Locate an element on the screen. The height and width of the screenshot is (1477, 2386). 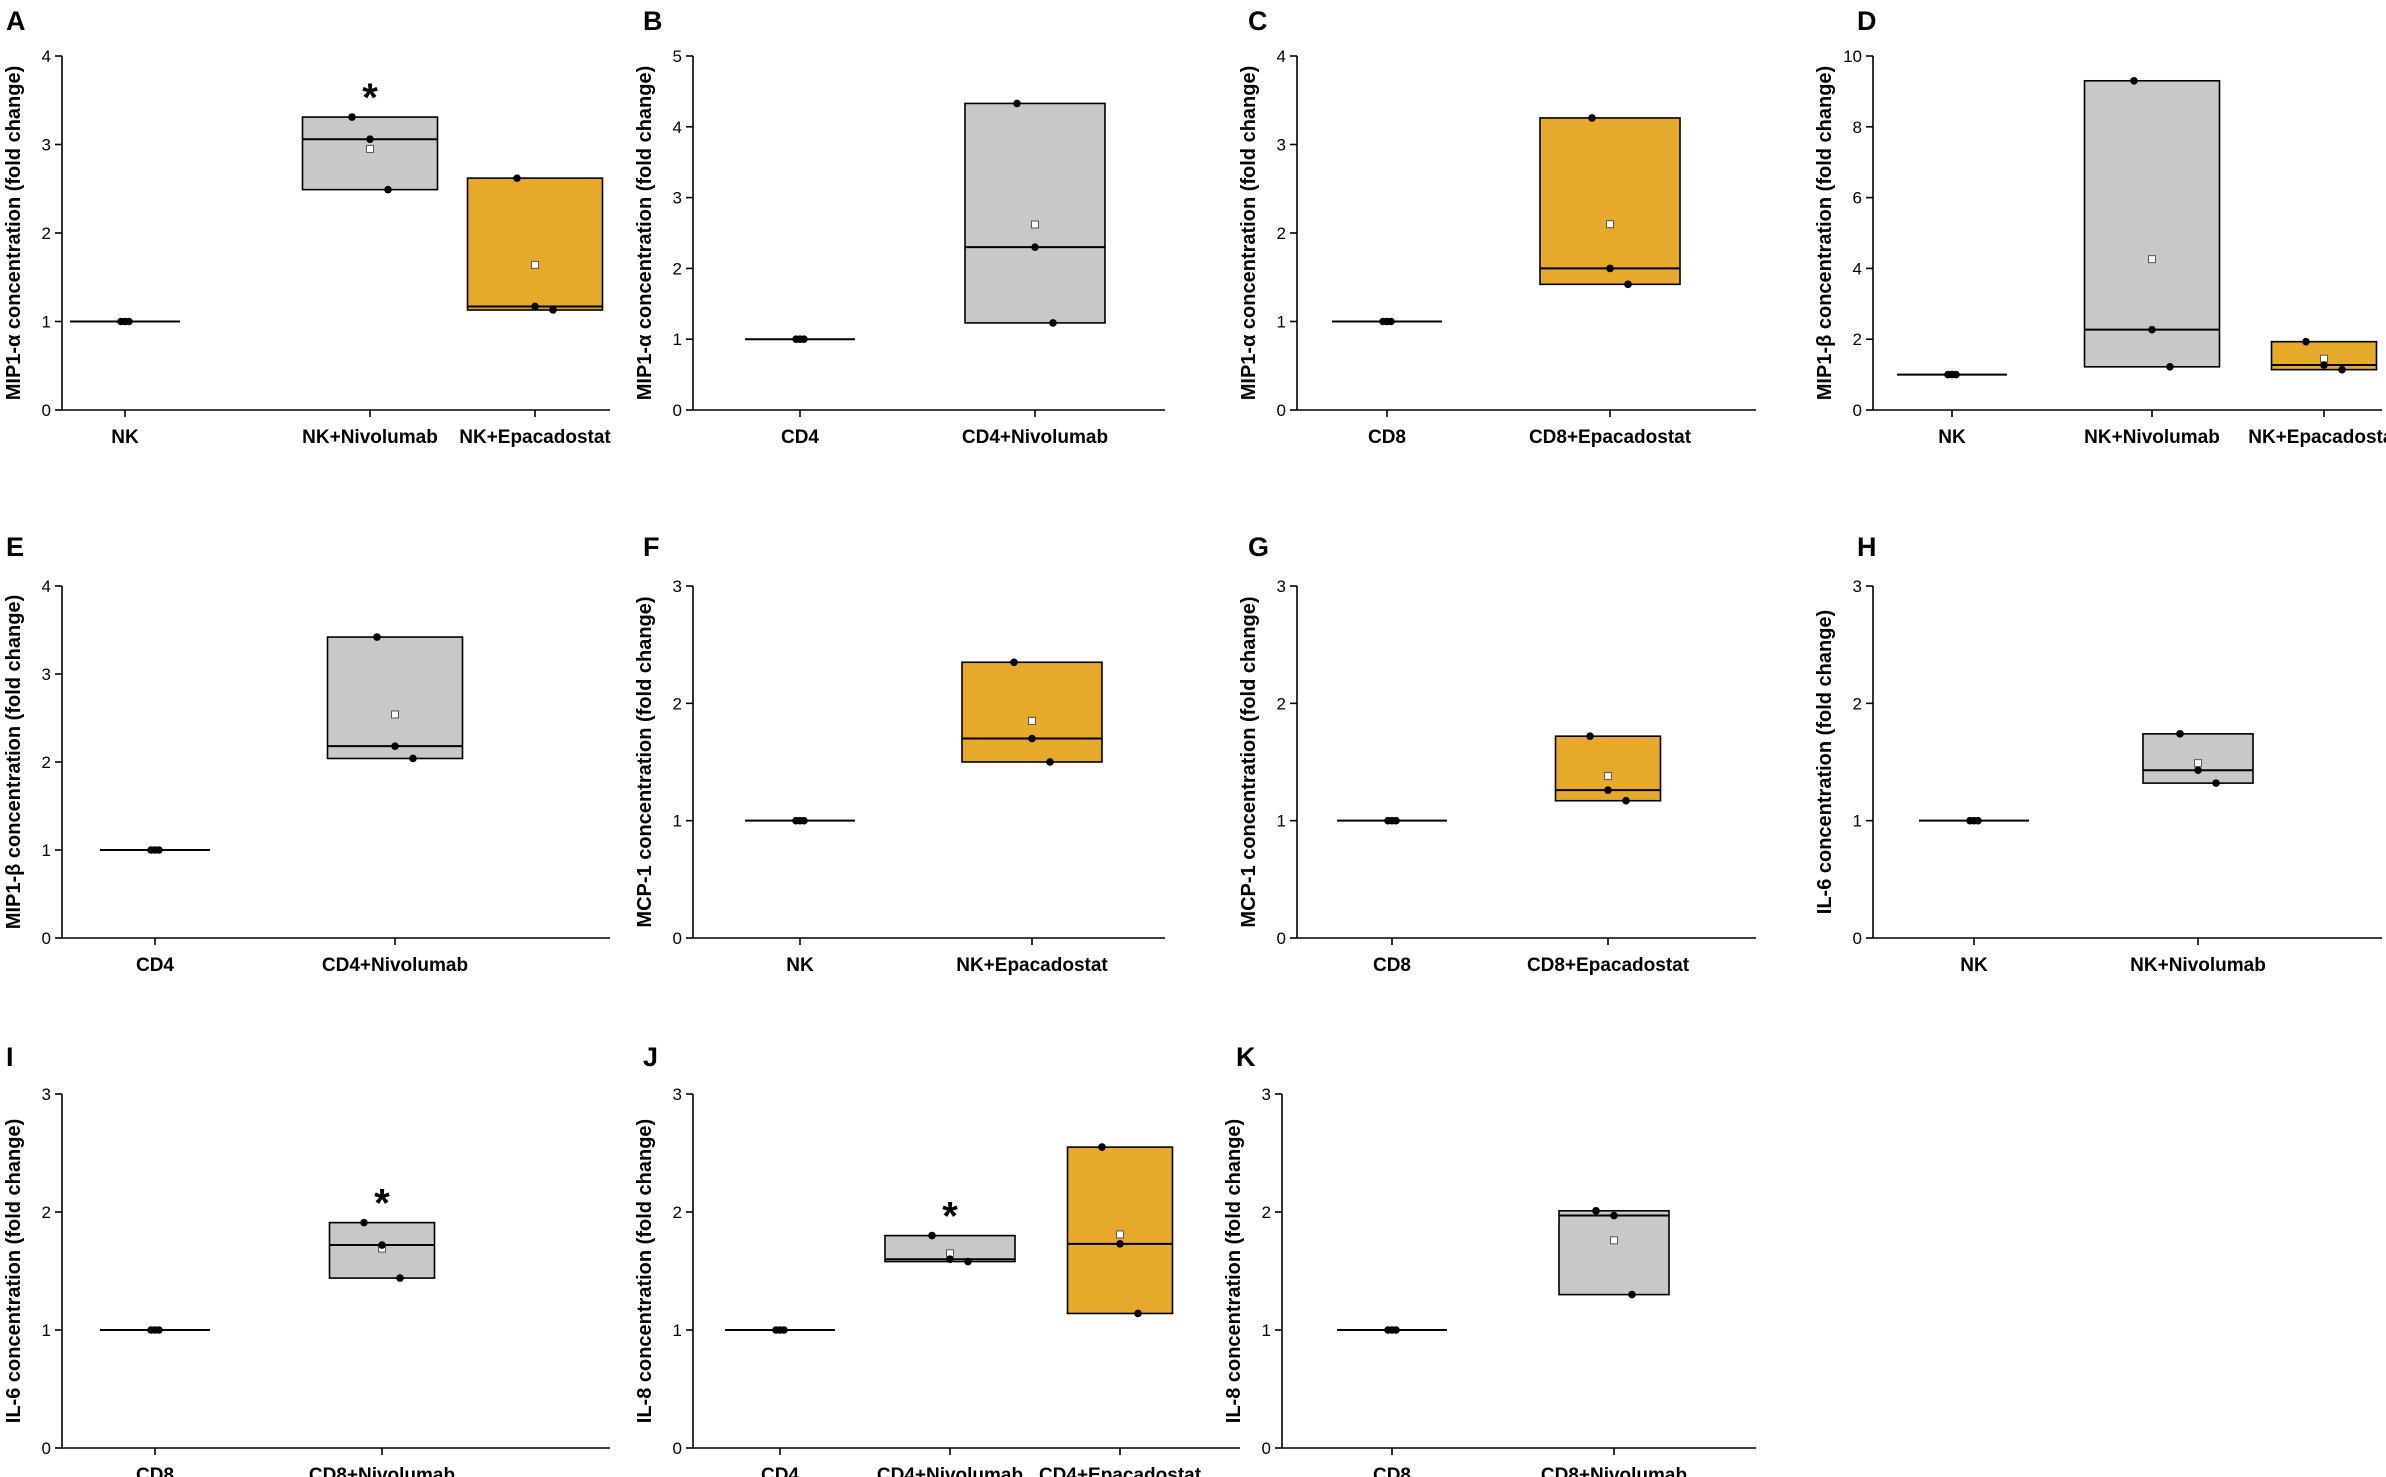
panel-letter: I is located at coordinates (10, 1057).